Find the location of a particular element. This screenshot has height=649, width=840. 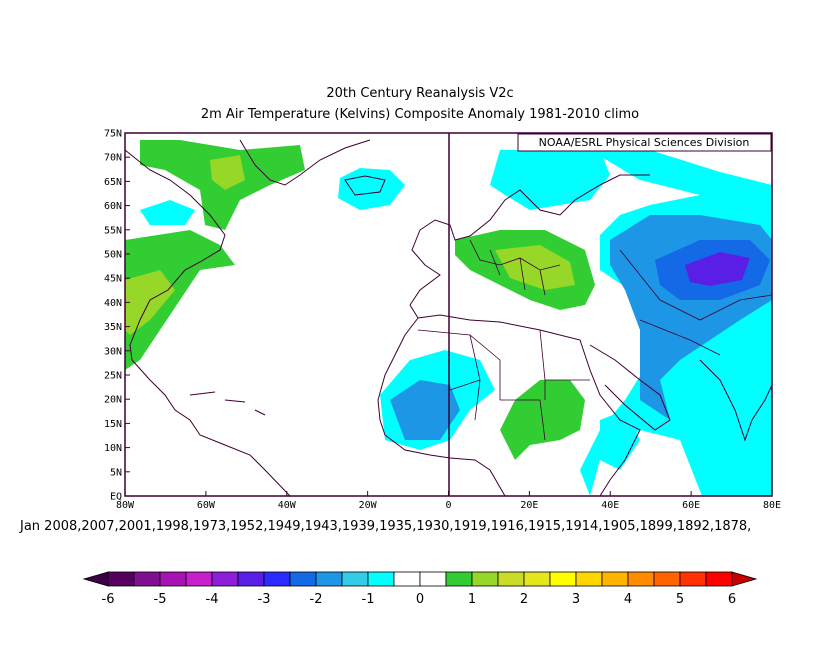

anomaly-purple-kazakhstan is located at coordinates (717, 269).